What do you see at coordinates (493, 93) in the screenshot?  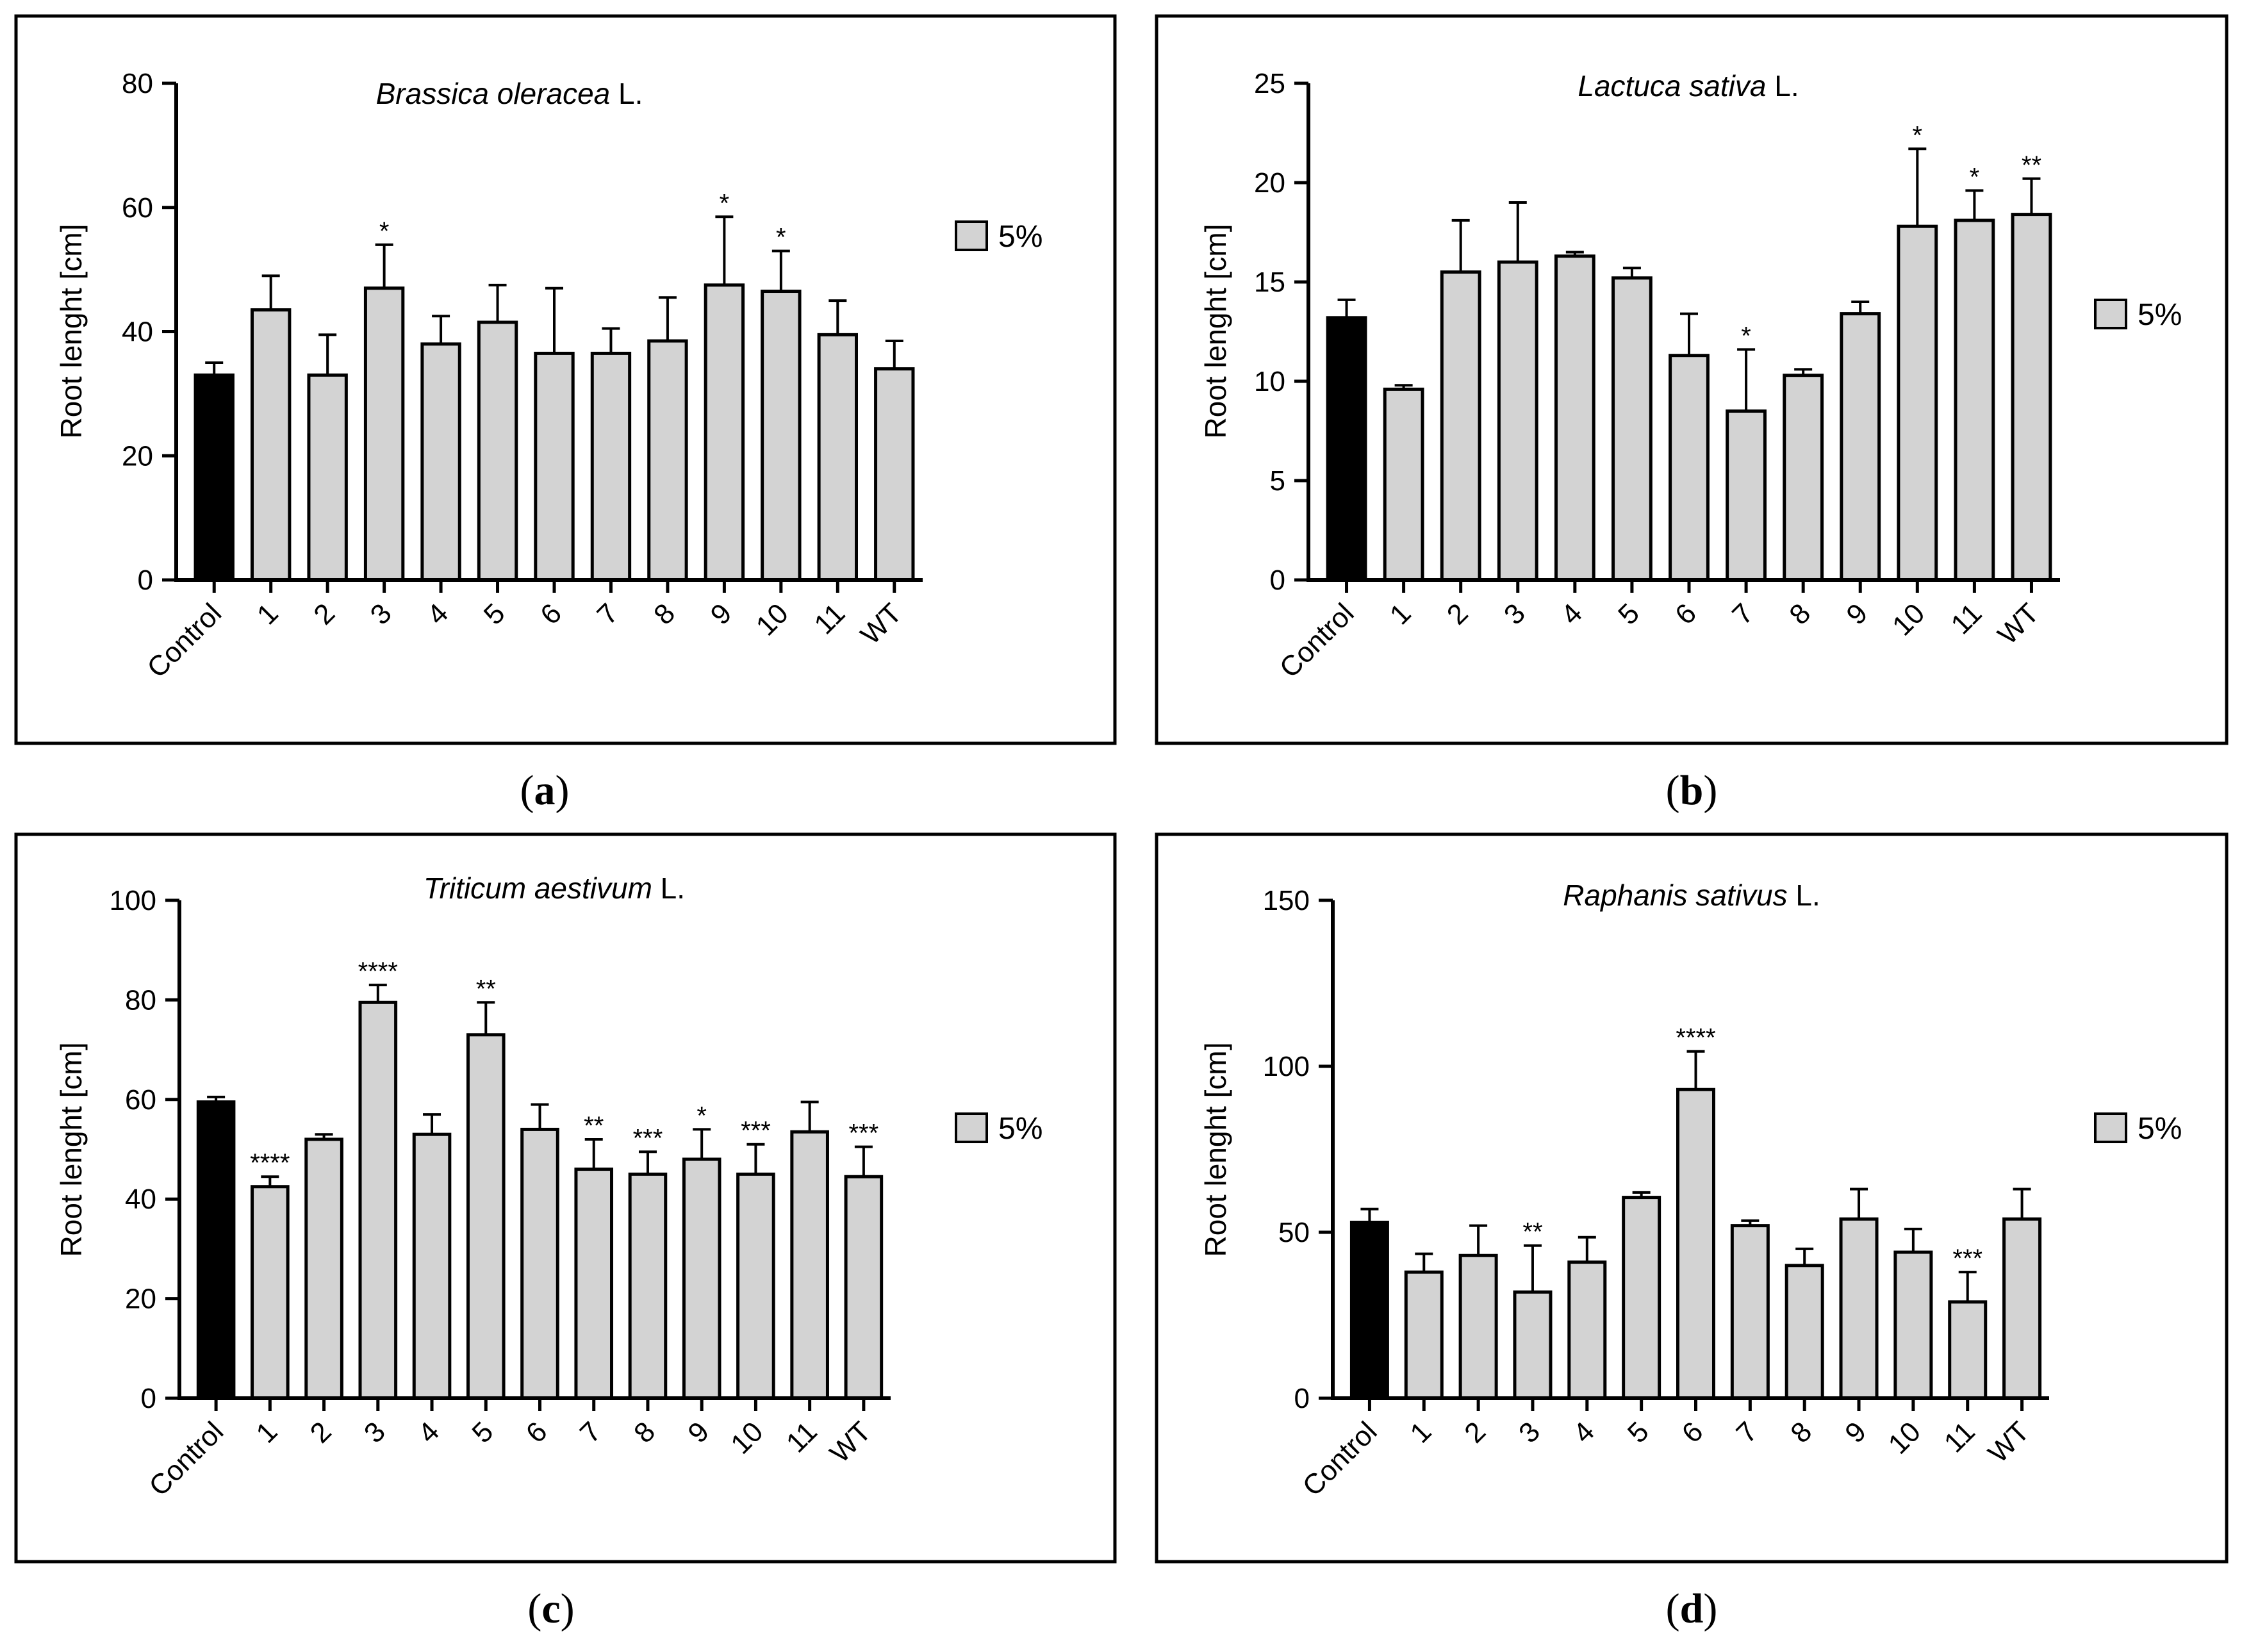 I see `chart-title-species: Brassica oleracea` at bounding box center [493, 93].